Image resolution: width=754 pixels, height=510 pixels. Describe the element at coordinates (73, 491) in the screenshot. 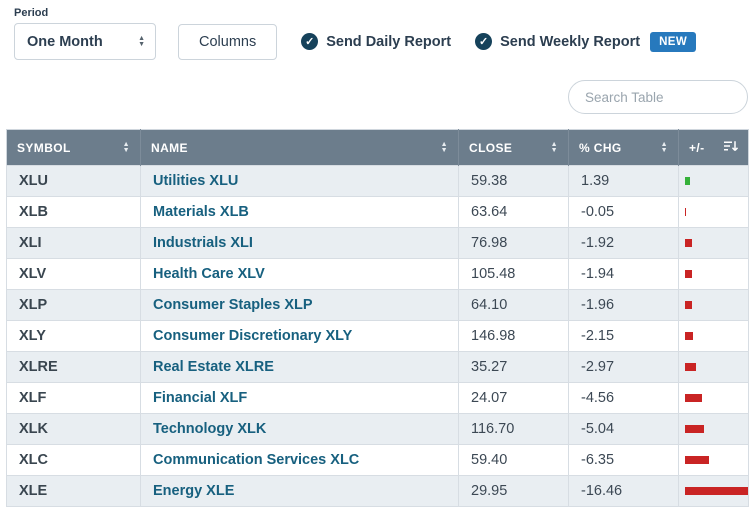

I see `symbol-cell: XLE` at that location.